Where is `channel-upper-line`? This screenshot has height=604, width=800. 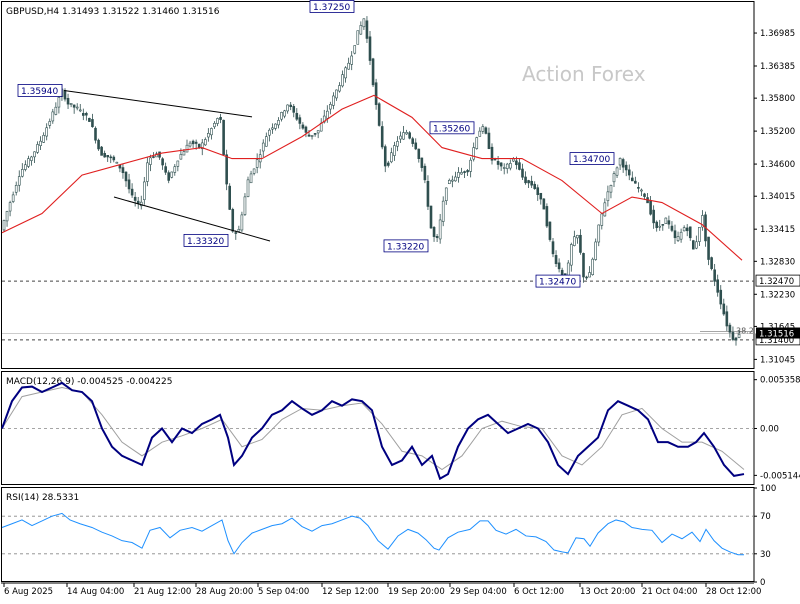 channel-upper-line is located at coordinates (158, 103).